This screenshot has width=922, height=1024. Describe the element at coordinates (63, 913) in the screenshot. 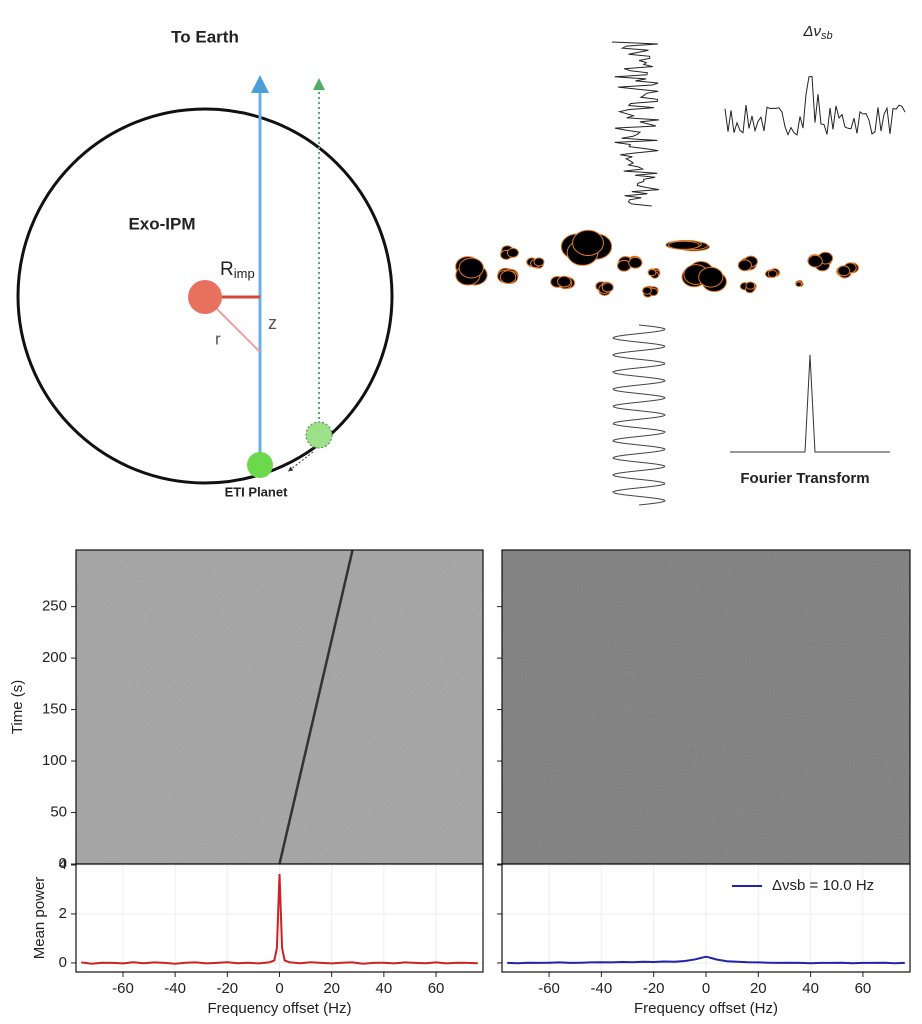

I see `y-tick-label: 2` at that location.